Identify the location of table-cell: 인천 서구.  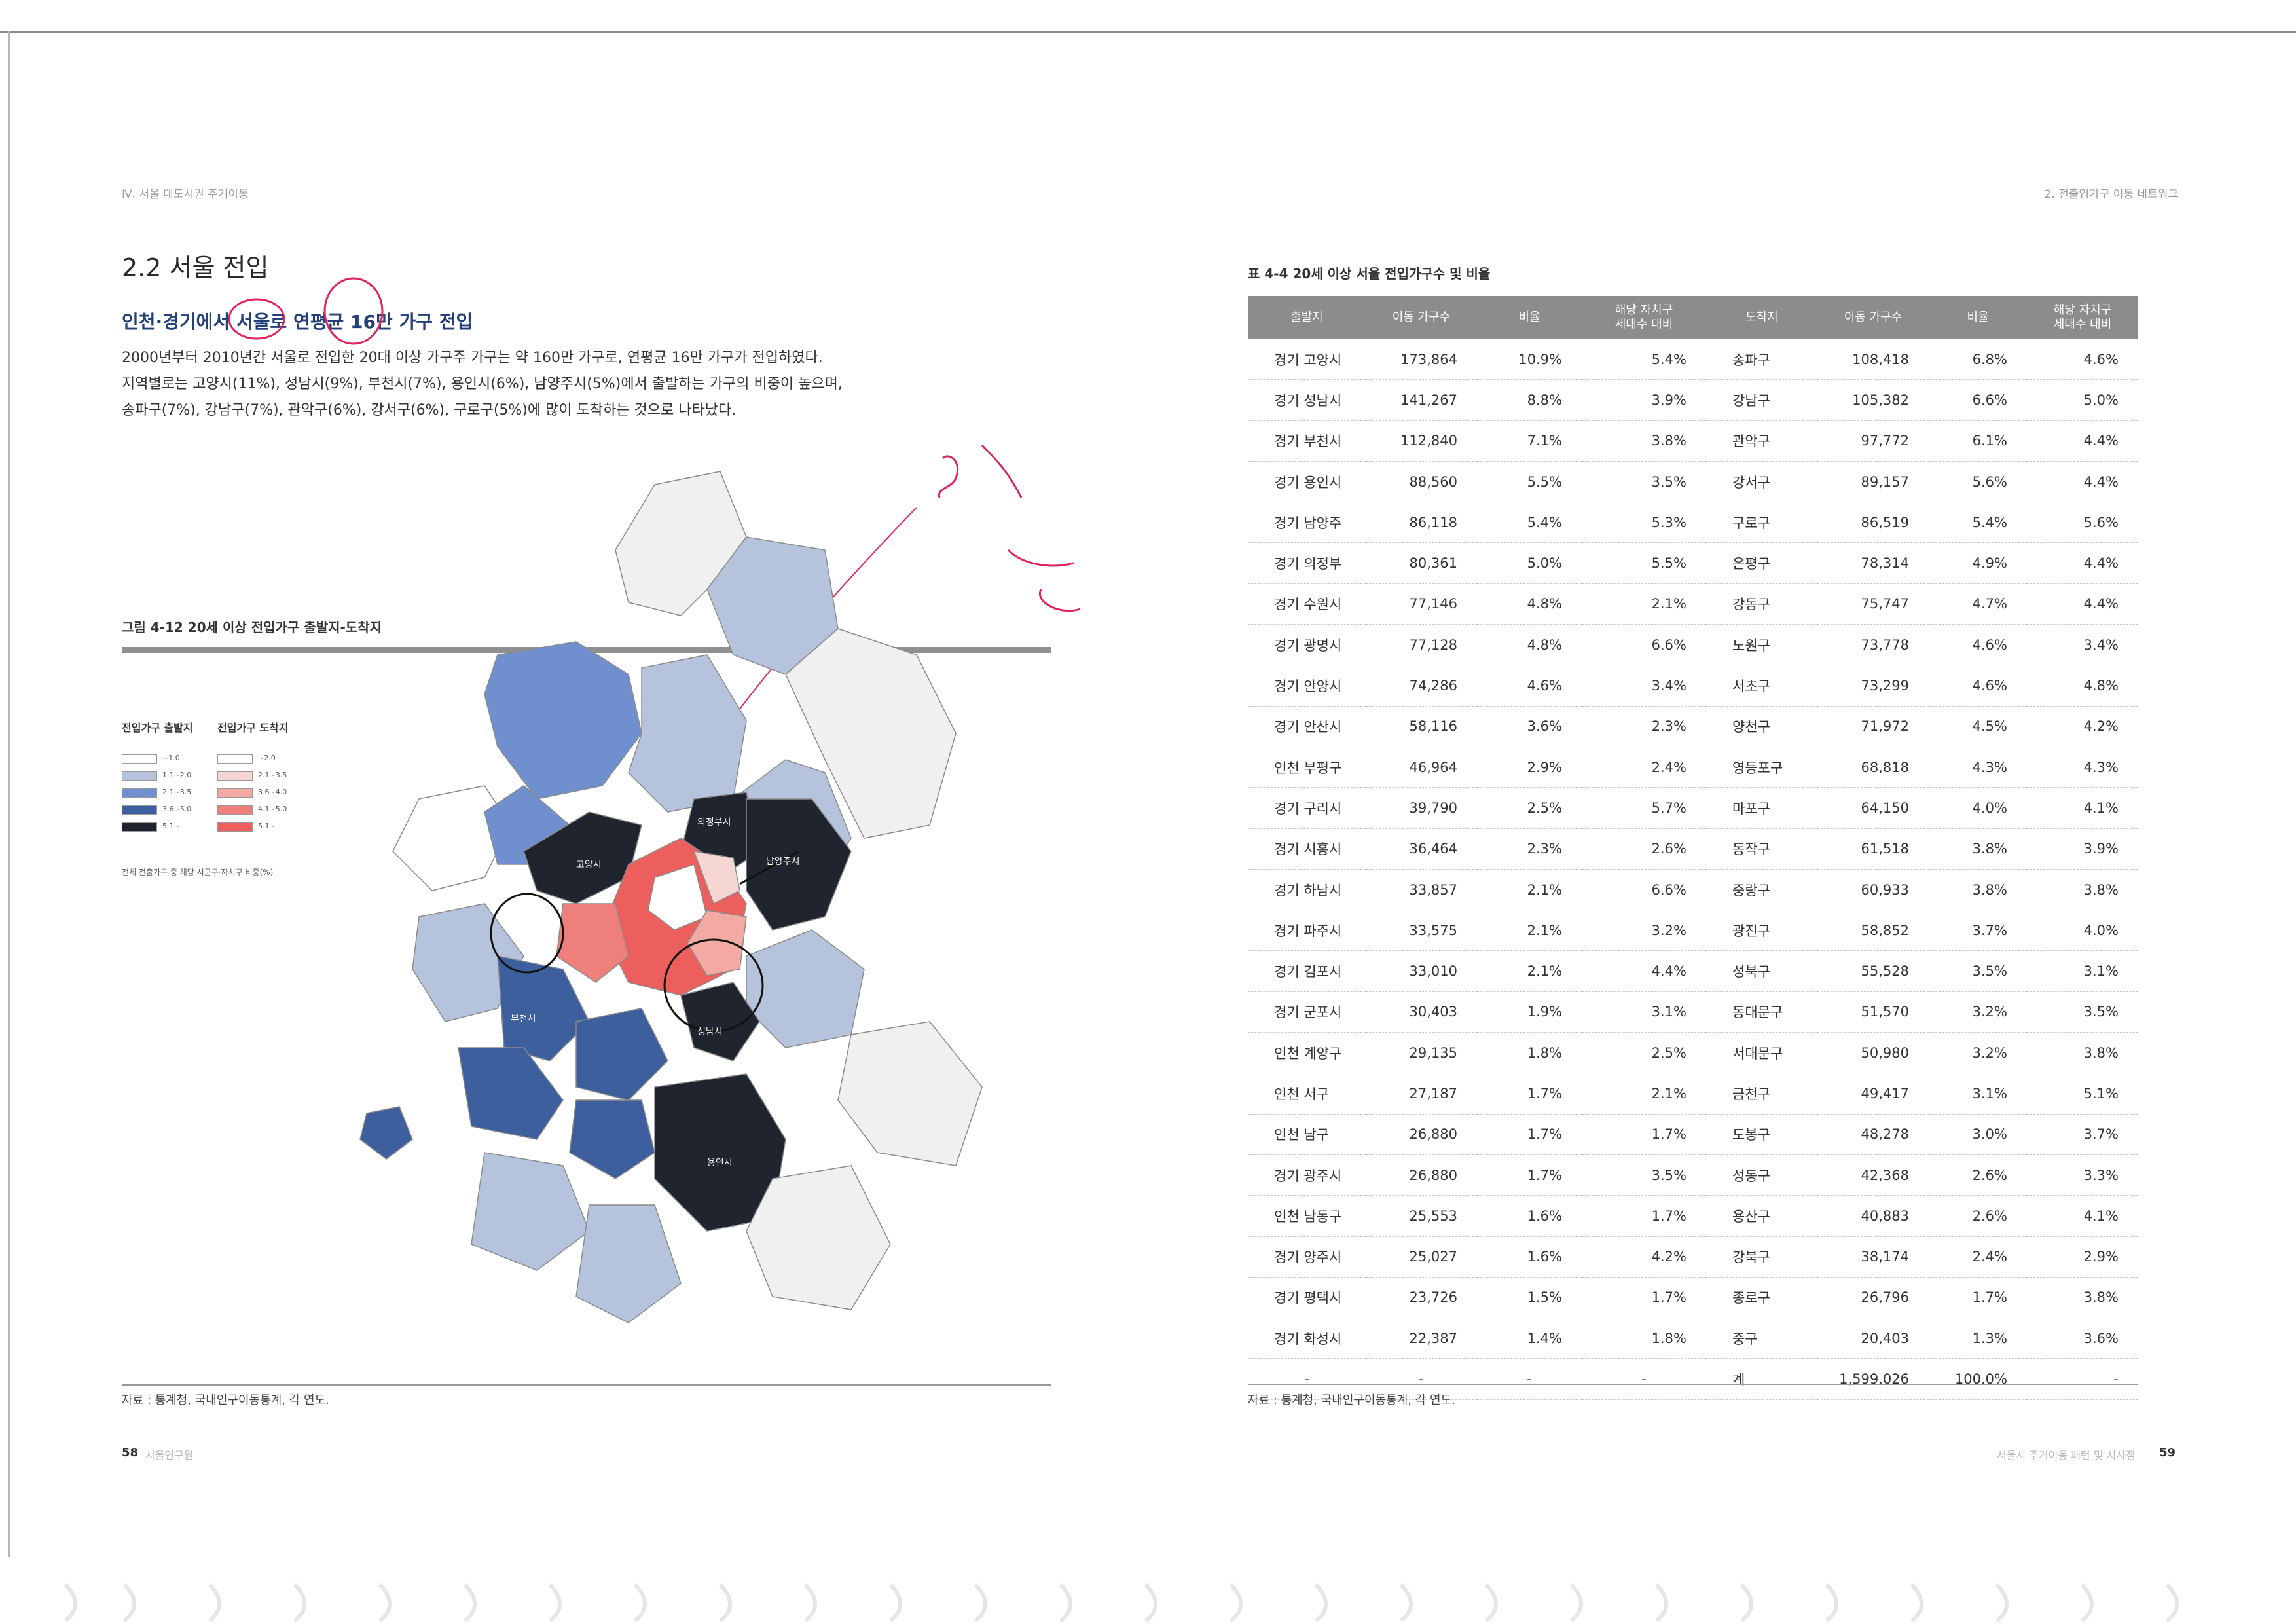
(1307, 1094).